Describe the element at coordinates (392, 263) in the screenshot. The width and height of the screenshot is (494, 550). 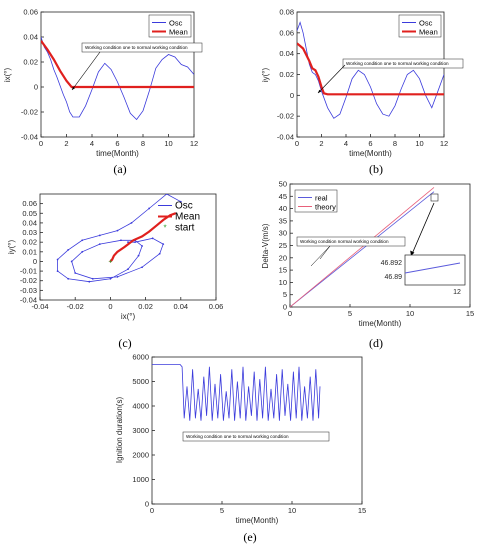
I see `d-inset-ytick-label: 46.892` at that location.